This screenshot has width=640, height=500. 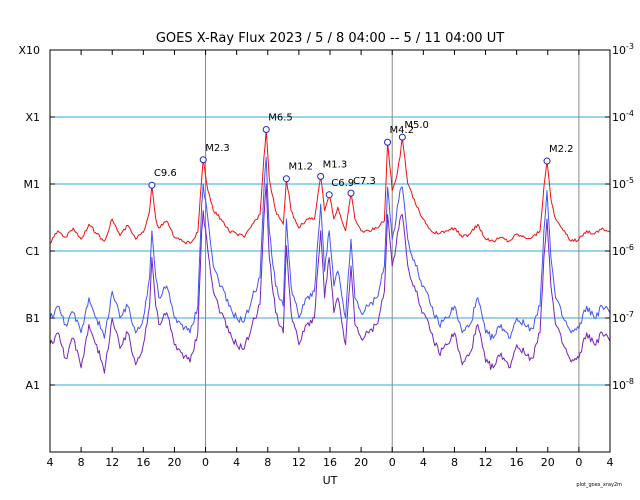 I want to click on flare-label: M5.0, so click(x=416, y=125).